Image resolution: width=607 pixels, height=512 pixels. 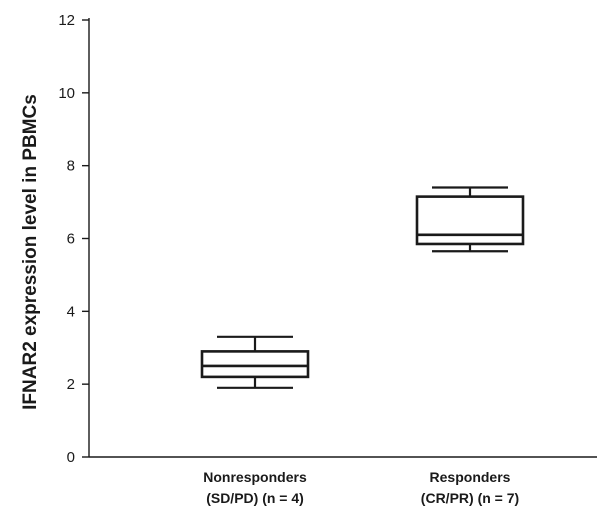 I want to click on y-tick-label: 10, so click(x=66, y=93).